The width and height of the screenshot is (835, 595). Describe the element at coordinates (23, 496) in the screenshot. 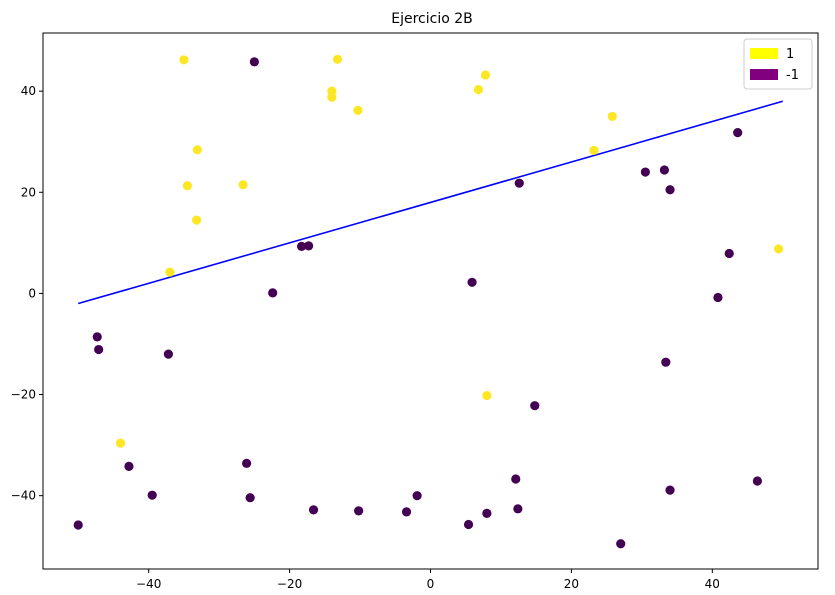

I see `y-tick-label: −40` at that location.